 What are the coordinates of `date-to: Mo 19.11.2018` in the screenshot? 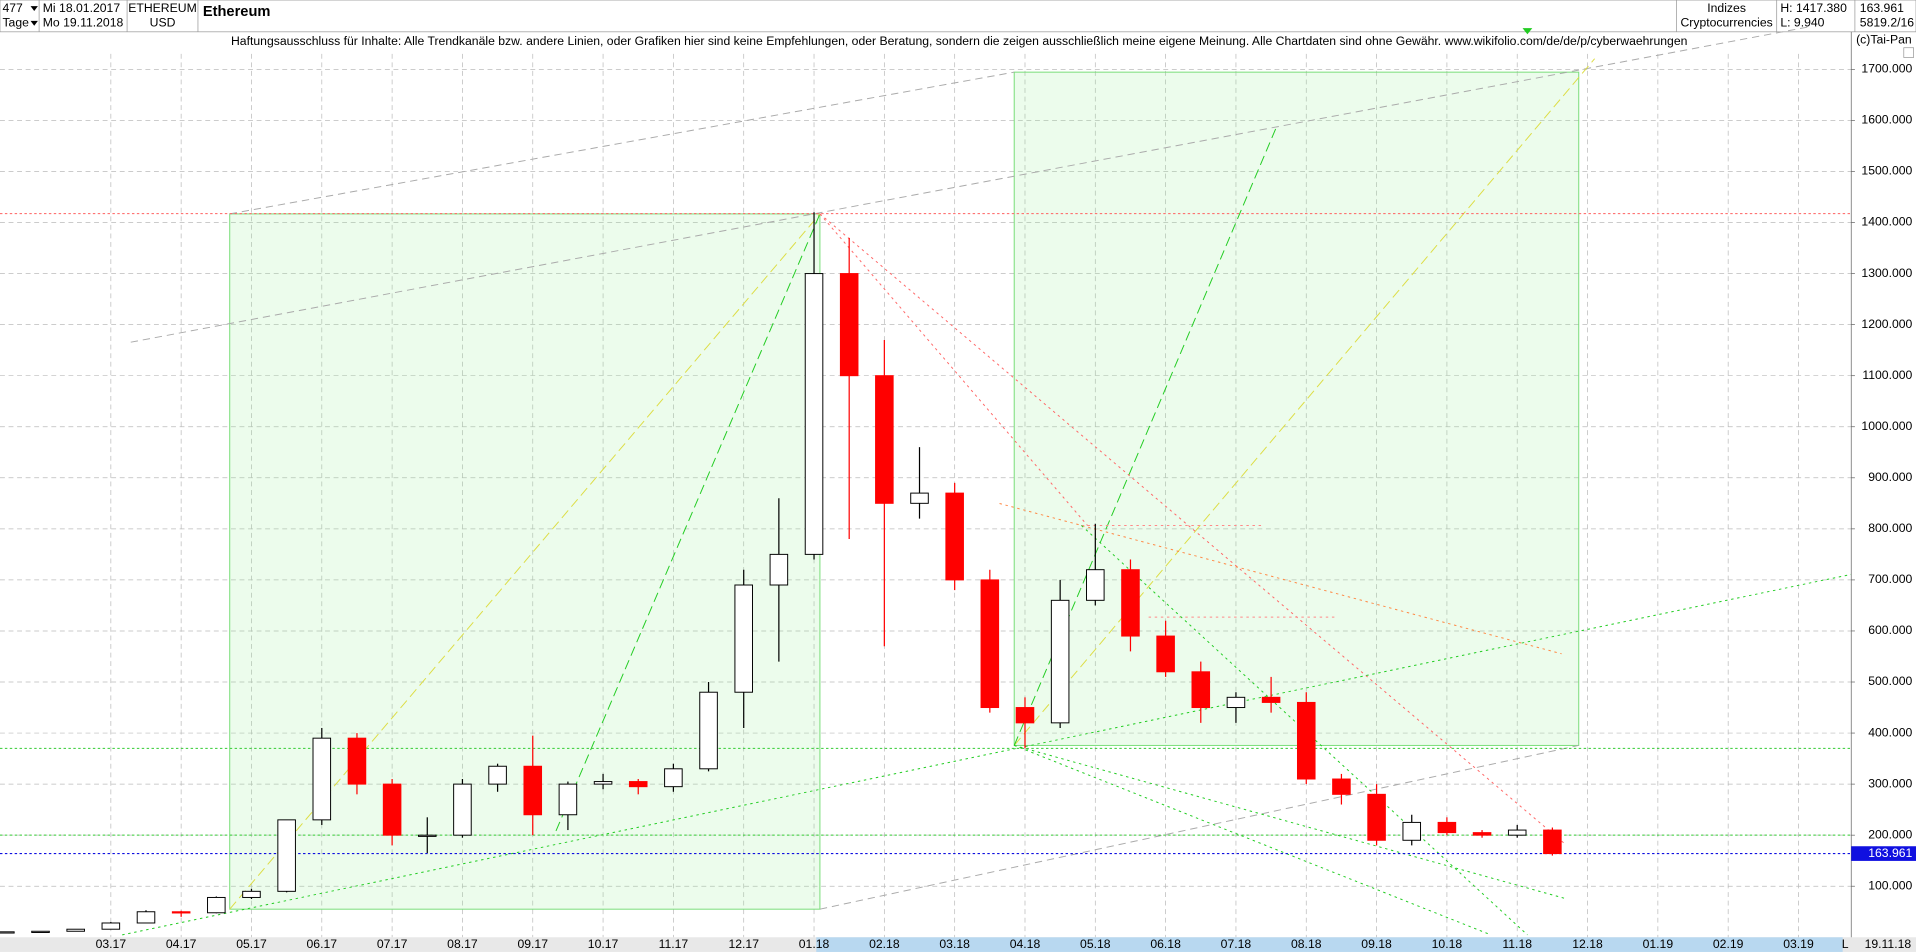 It's located at (83, 22).